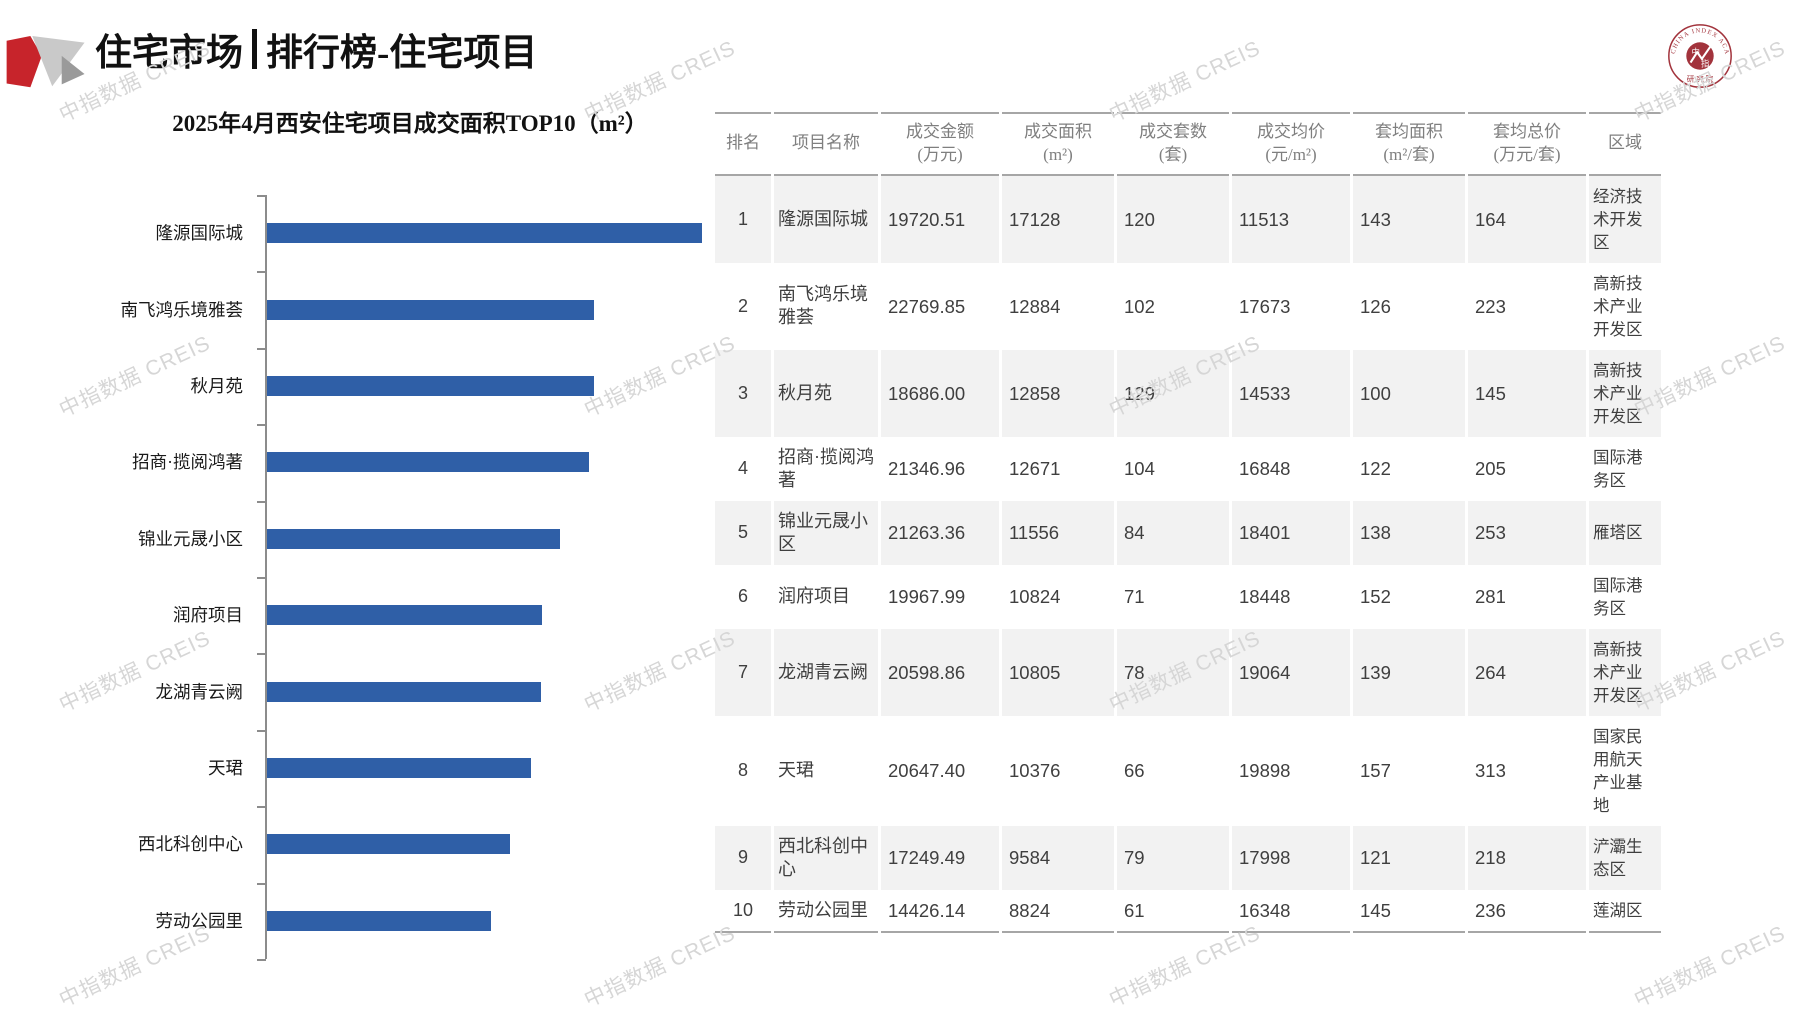 The image size is (1797, 1010). What do you see at coordinates (1618, 596) in the screenshot?
I see `district-cell: 国际港务区` at bounding box center [1618, 596].